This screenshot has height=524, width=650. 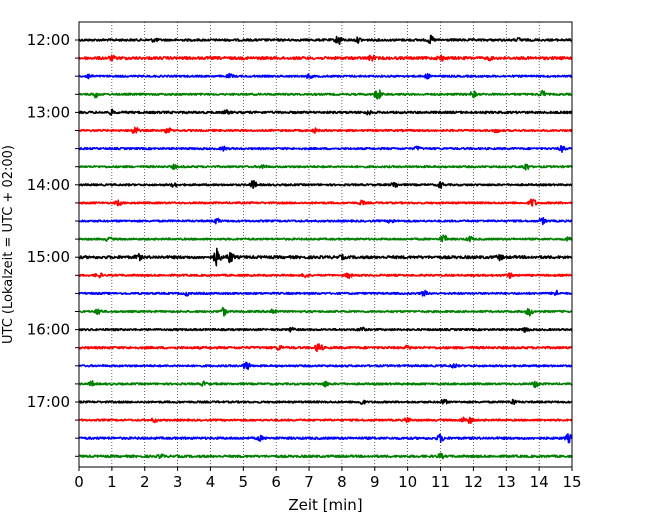 What do you see at coordinates (539, 482) in the screenshot?
I see `x-tick-label-14: 14` at bounding box center [539, 482].